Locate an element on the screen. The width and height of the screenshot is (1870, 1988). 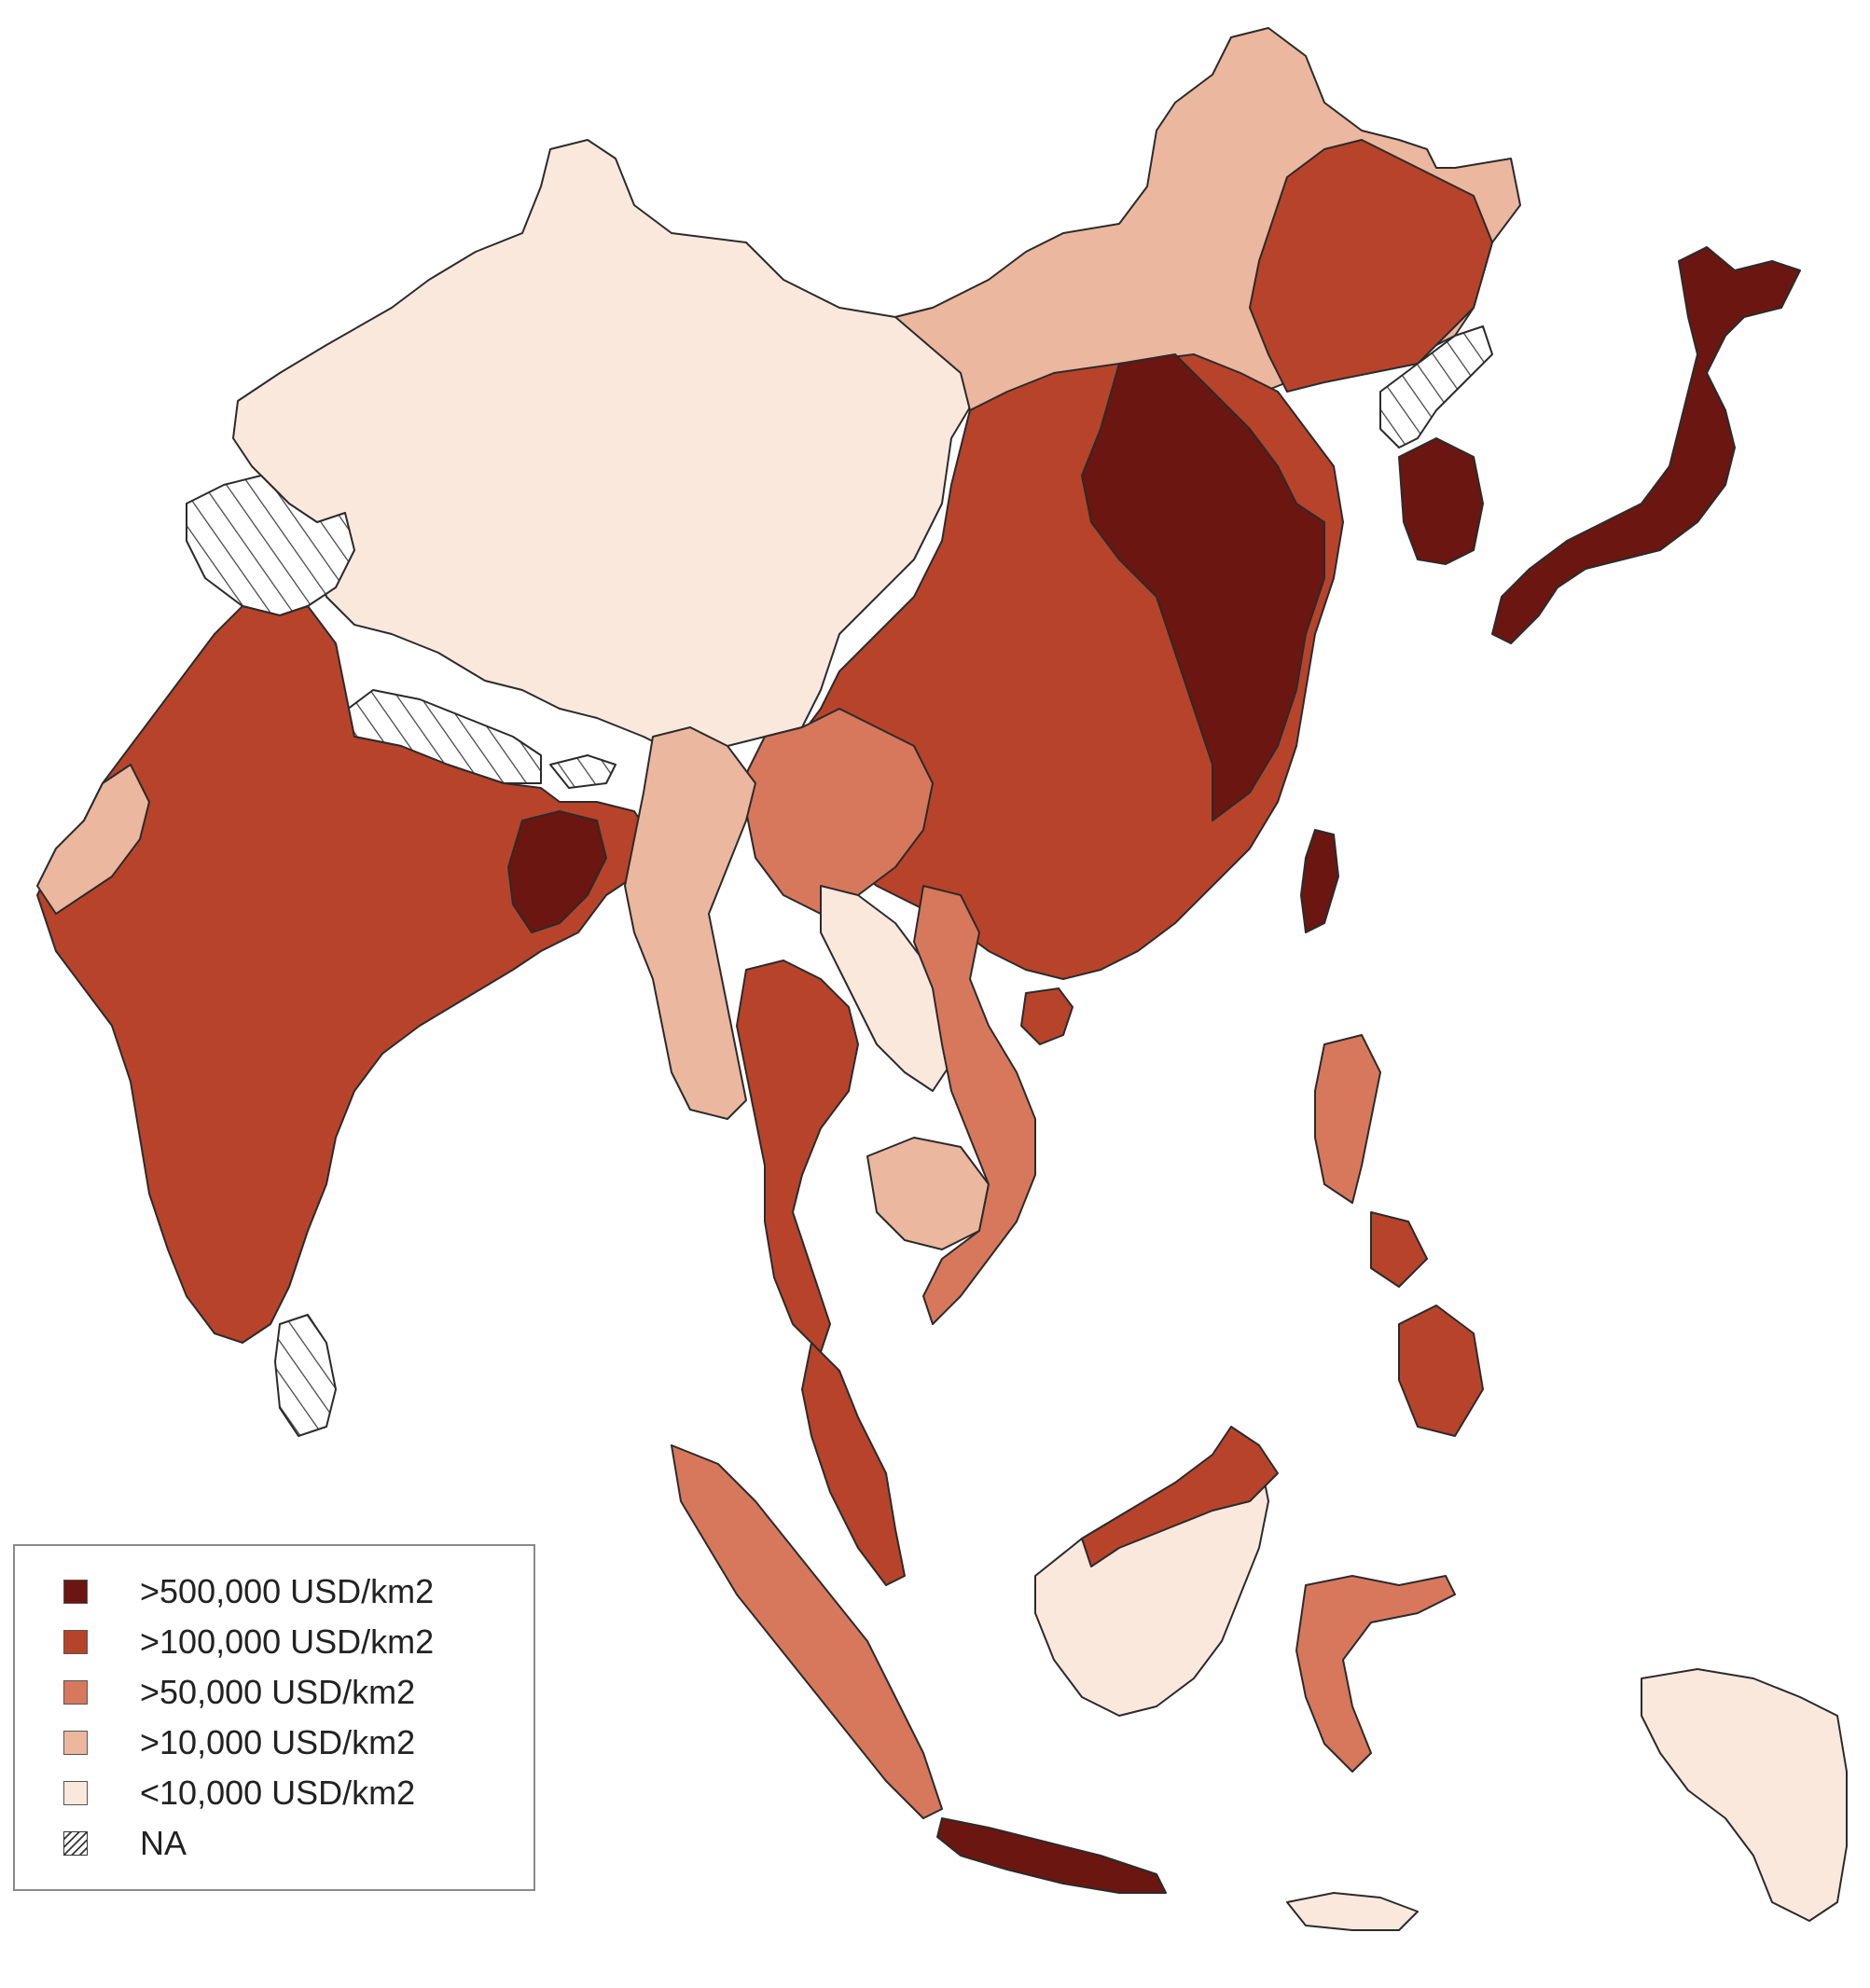
region-java is located at coordinates (1051, 1855).